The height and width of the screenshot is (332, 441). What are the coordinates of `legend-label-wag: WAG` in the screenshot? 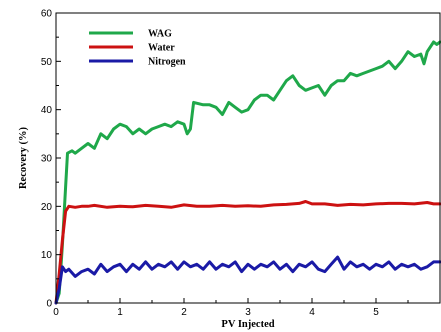 It's located at (160, 34).